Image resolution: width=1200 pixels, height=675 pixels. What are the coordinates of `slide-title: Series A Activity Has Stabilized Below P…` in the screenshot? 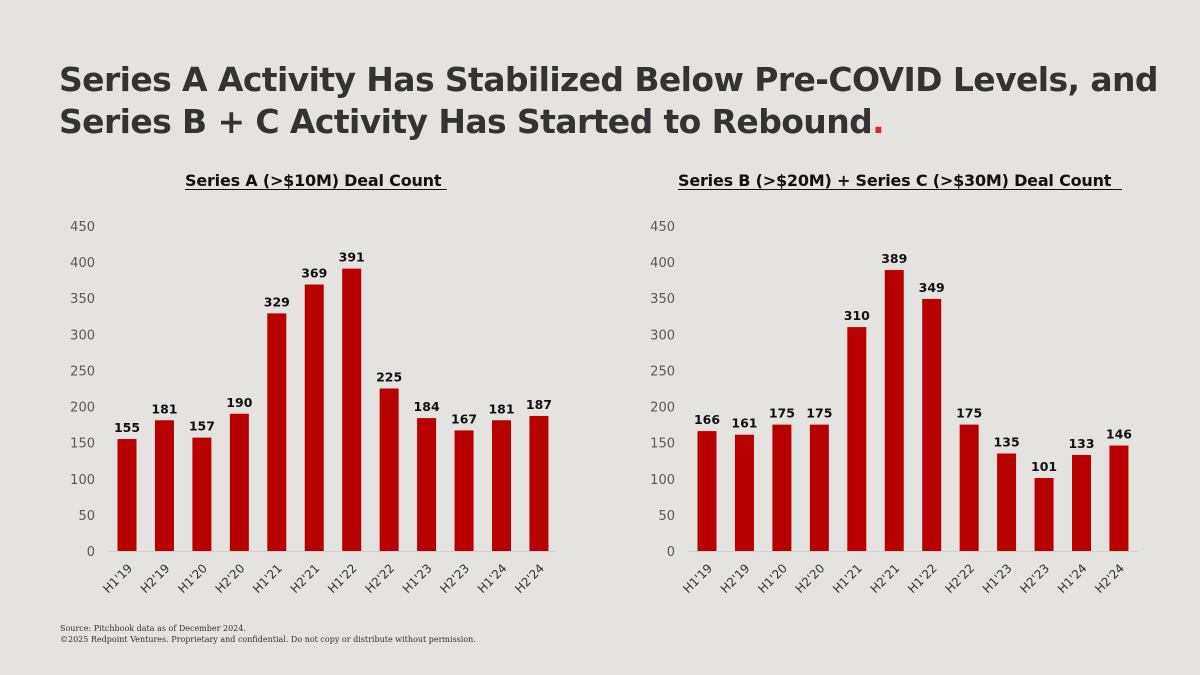 It's located at (609, 101).